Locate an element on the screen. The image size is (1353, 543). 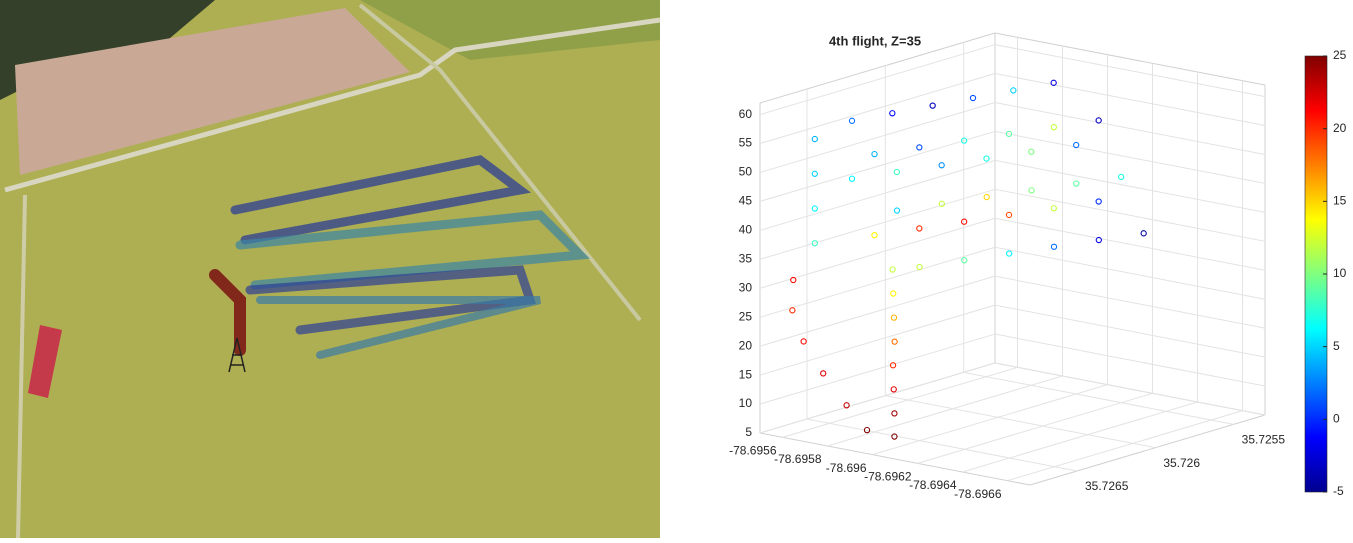
z-tick-label: 45 is located at coordinates (746, 201).